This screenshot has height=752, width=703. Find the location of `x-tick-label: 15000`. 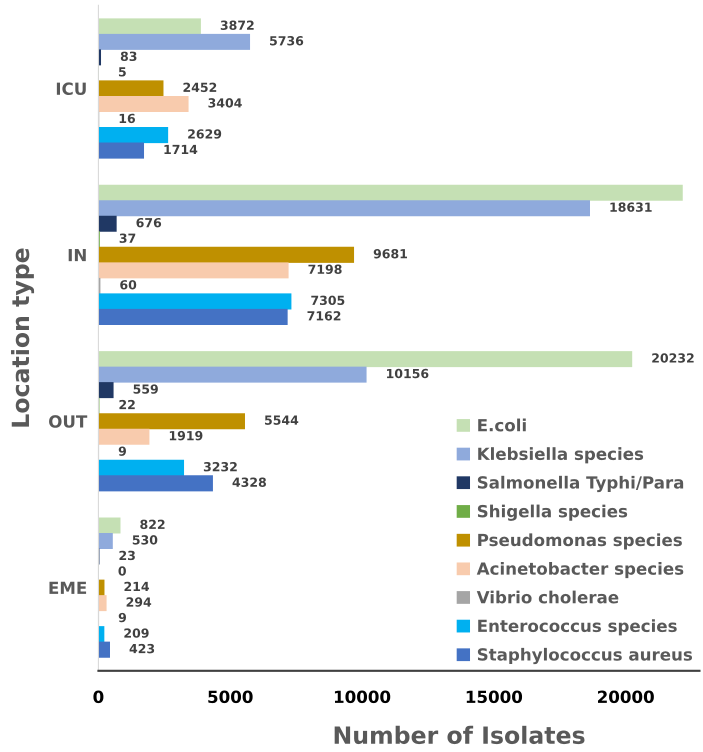

x-tick-label: 15000 is located at coordinates (494, 697).